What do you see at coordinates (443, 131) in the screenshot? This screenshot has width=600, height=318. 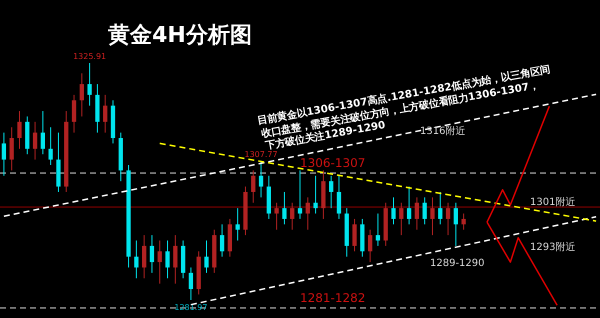 I see `annotation: 1316附近` at bounding box center [443, 131].